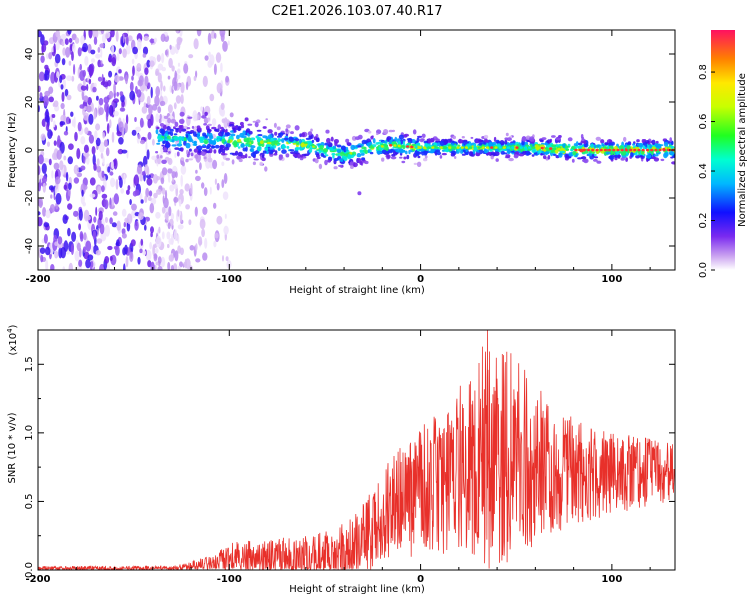  Describe the element at coordinates (12, 447) in the screenshot. I see `snr-ylabel: SNR (10 * v/v)` at that location.